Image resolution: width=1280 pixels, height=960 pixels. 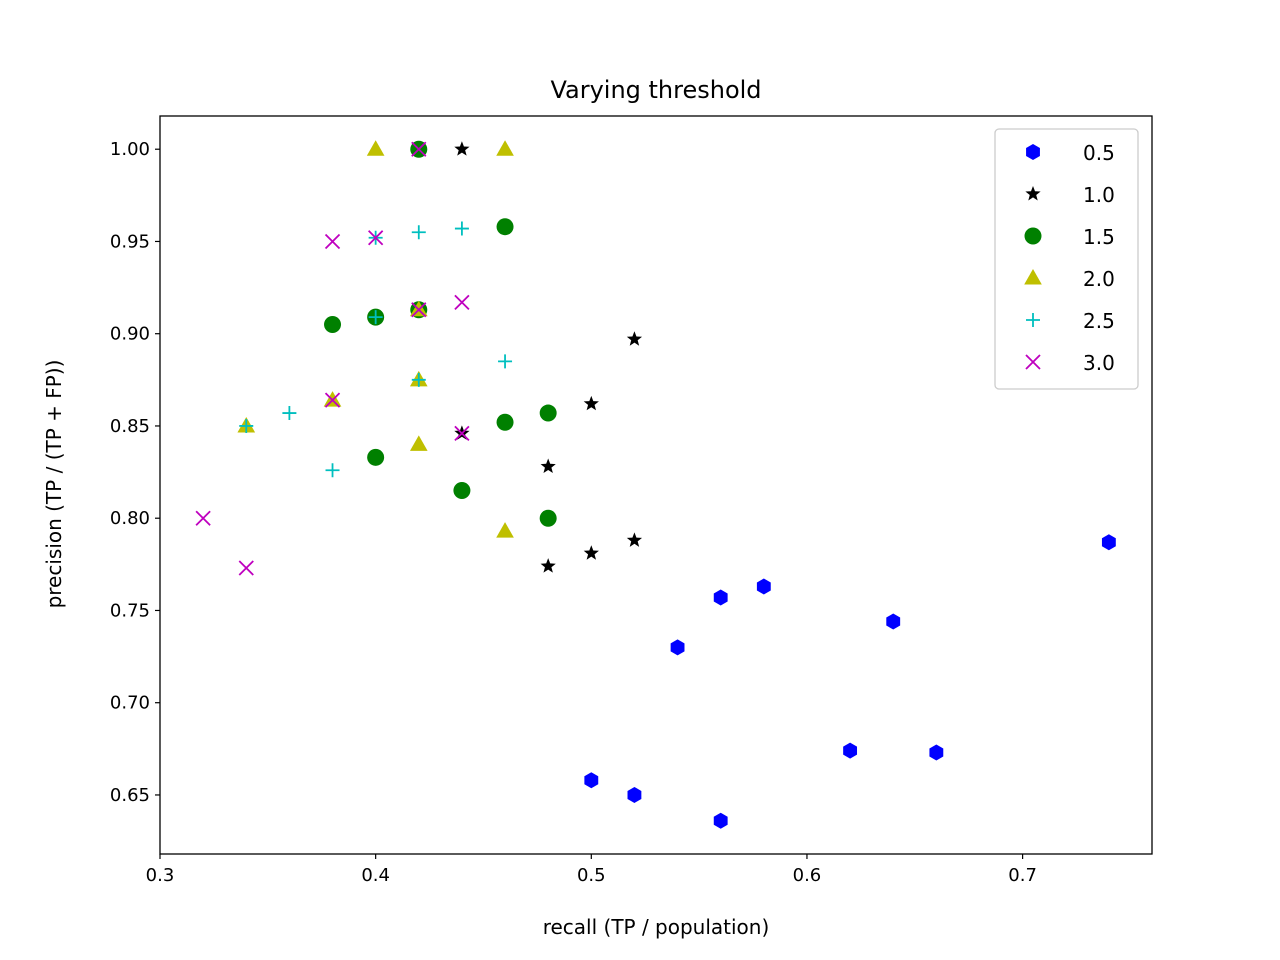 I want to click on legend-box, so click(x=1066, y=259).